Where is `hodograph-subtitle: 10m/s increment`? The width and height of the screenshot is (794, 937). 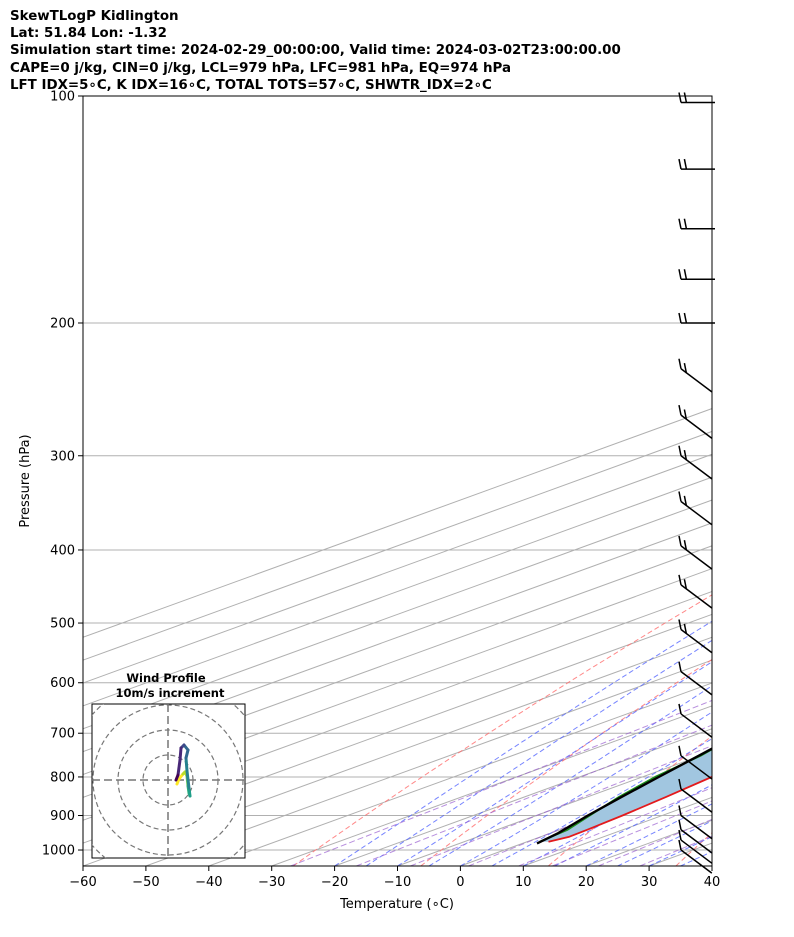 hodograph-subtitle: 10m/s increment is located at coordinates (170, 693).